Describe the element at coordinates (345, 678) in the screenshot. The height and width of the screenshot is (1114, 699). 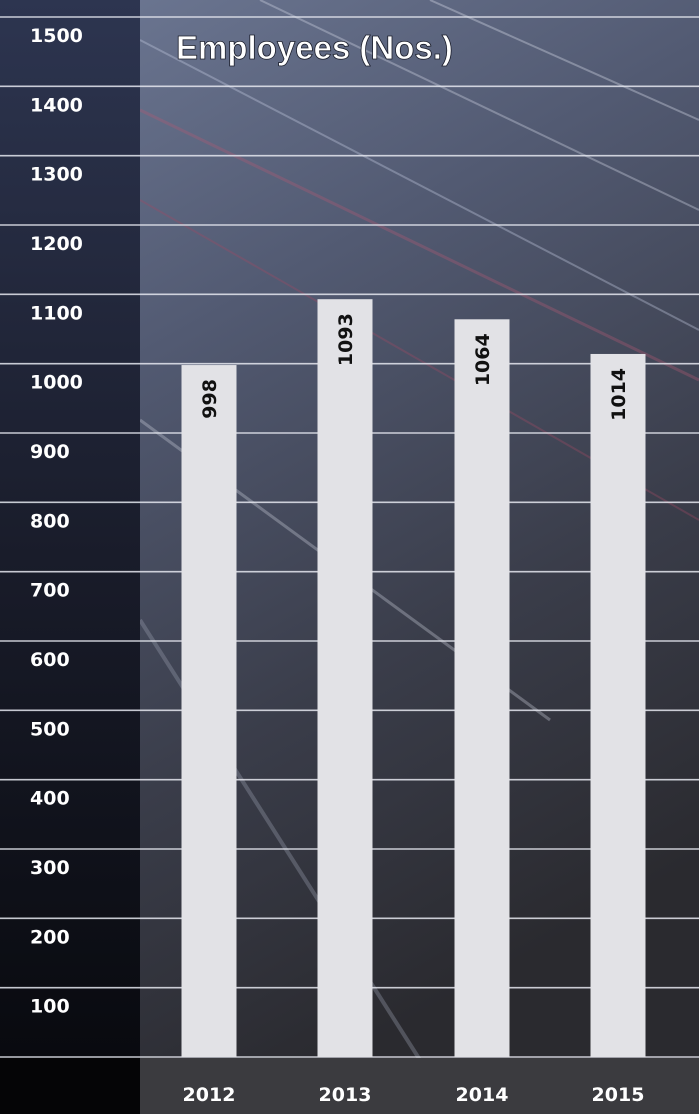
I see `bar-2013` at that location.